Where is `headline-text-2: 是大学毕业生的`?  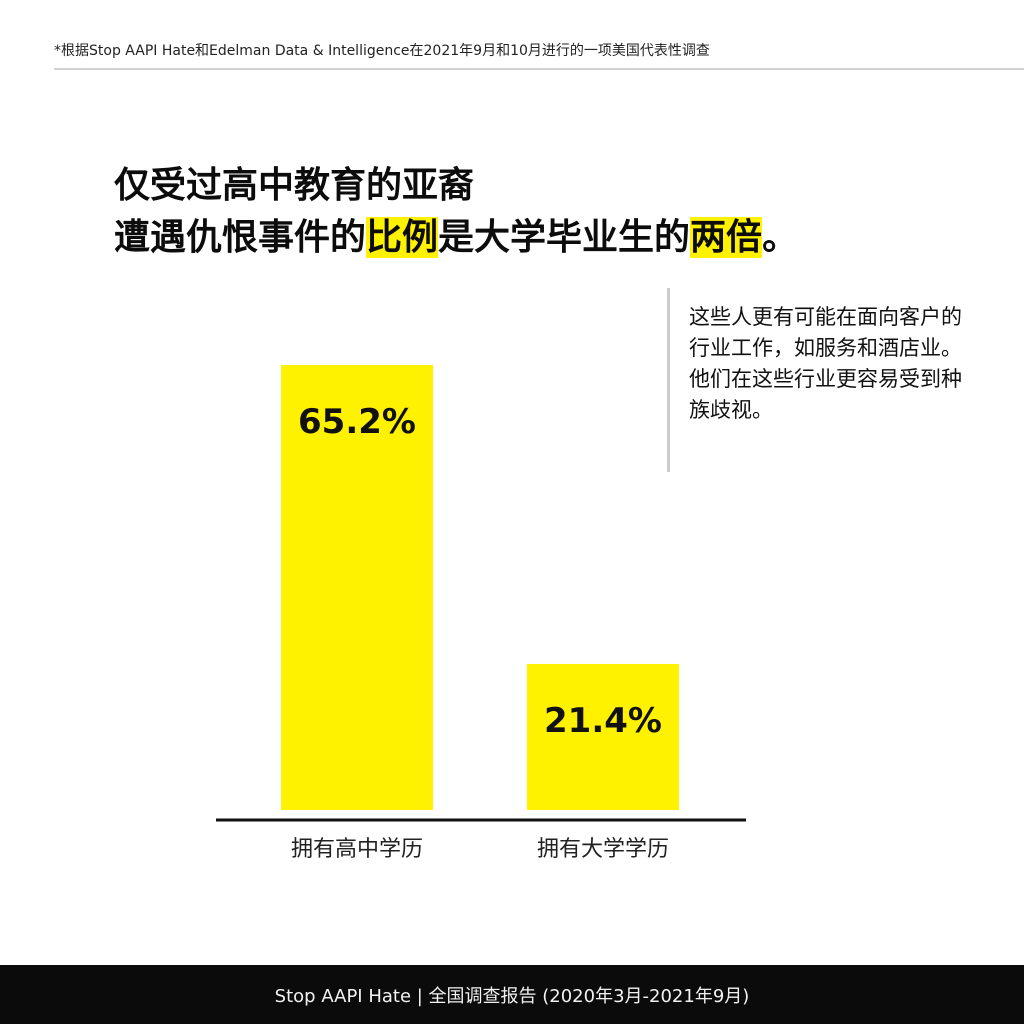
headline-text-2: 是大学毕业生的 is located at coordinates (564, 237).